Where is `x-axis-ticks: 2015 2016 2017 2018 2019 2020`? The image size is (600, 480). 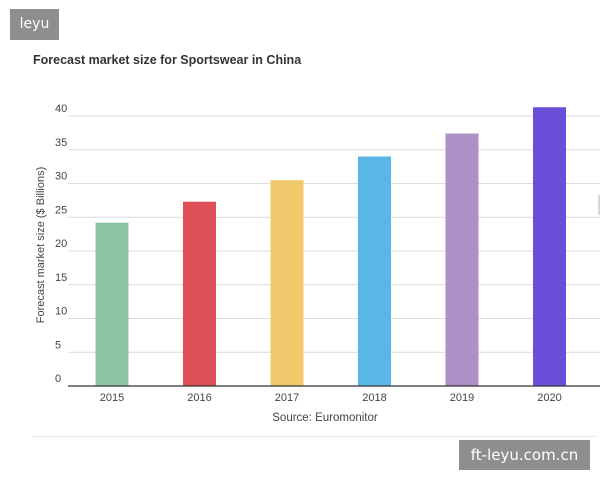
x-axis-ticks: 2015 2016 2017 2018 2019 2020 is located at coordinates (331, 398).